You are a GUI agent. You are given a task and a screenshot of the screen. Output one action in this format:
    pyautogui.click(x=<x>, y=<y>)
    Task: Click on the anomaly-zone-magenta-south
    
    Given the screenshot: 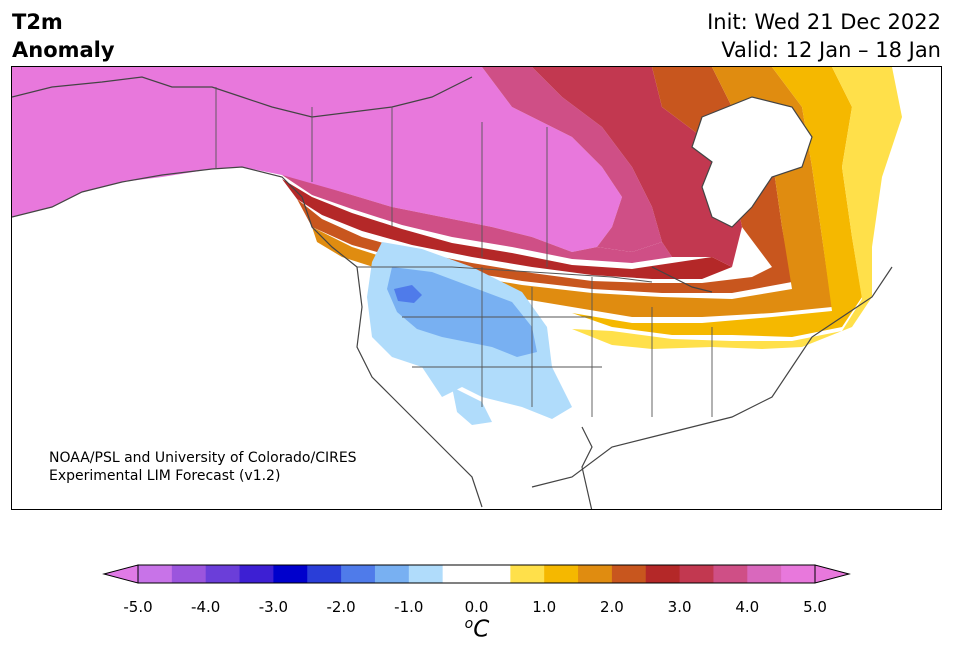 What is the action you would take?
    pyautogui.click(x=477, y=219)
    